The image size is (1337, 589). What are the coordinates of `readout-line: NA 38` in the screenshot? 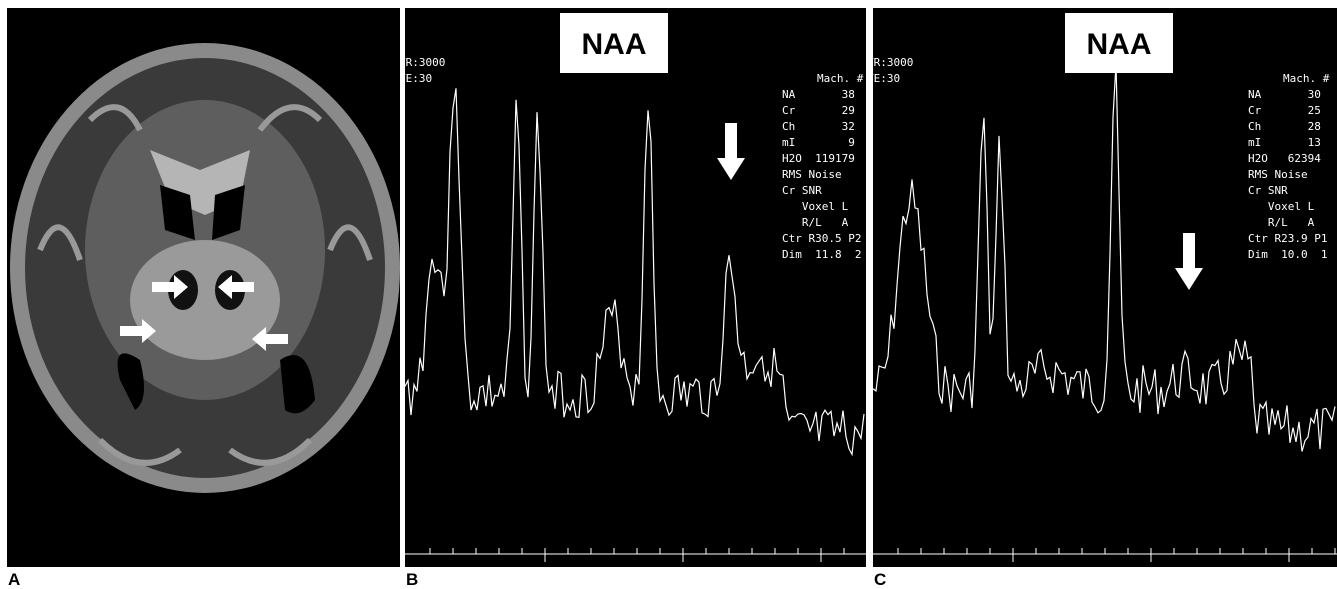 It's located at (818, 94).